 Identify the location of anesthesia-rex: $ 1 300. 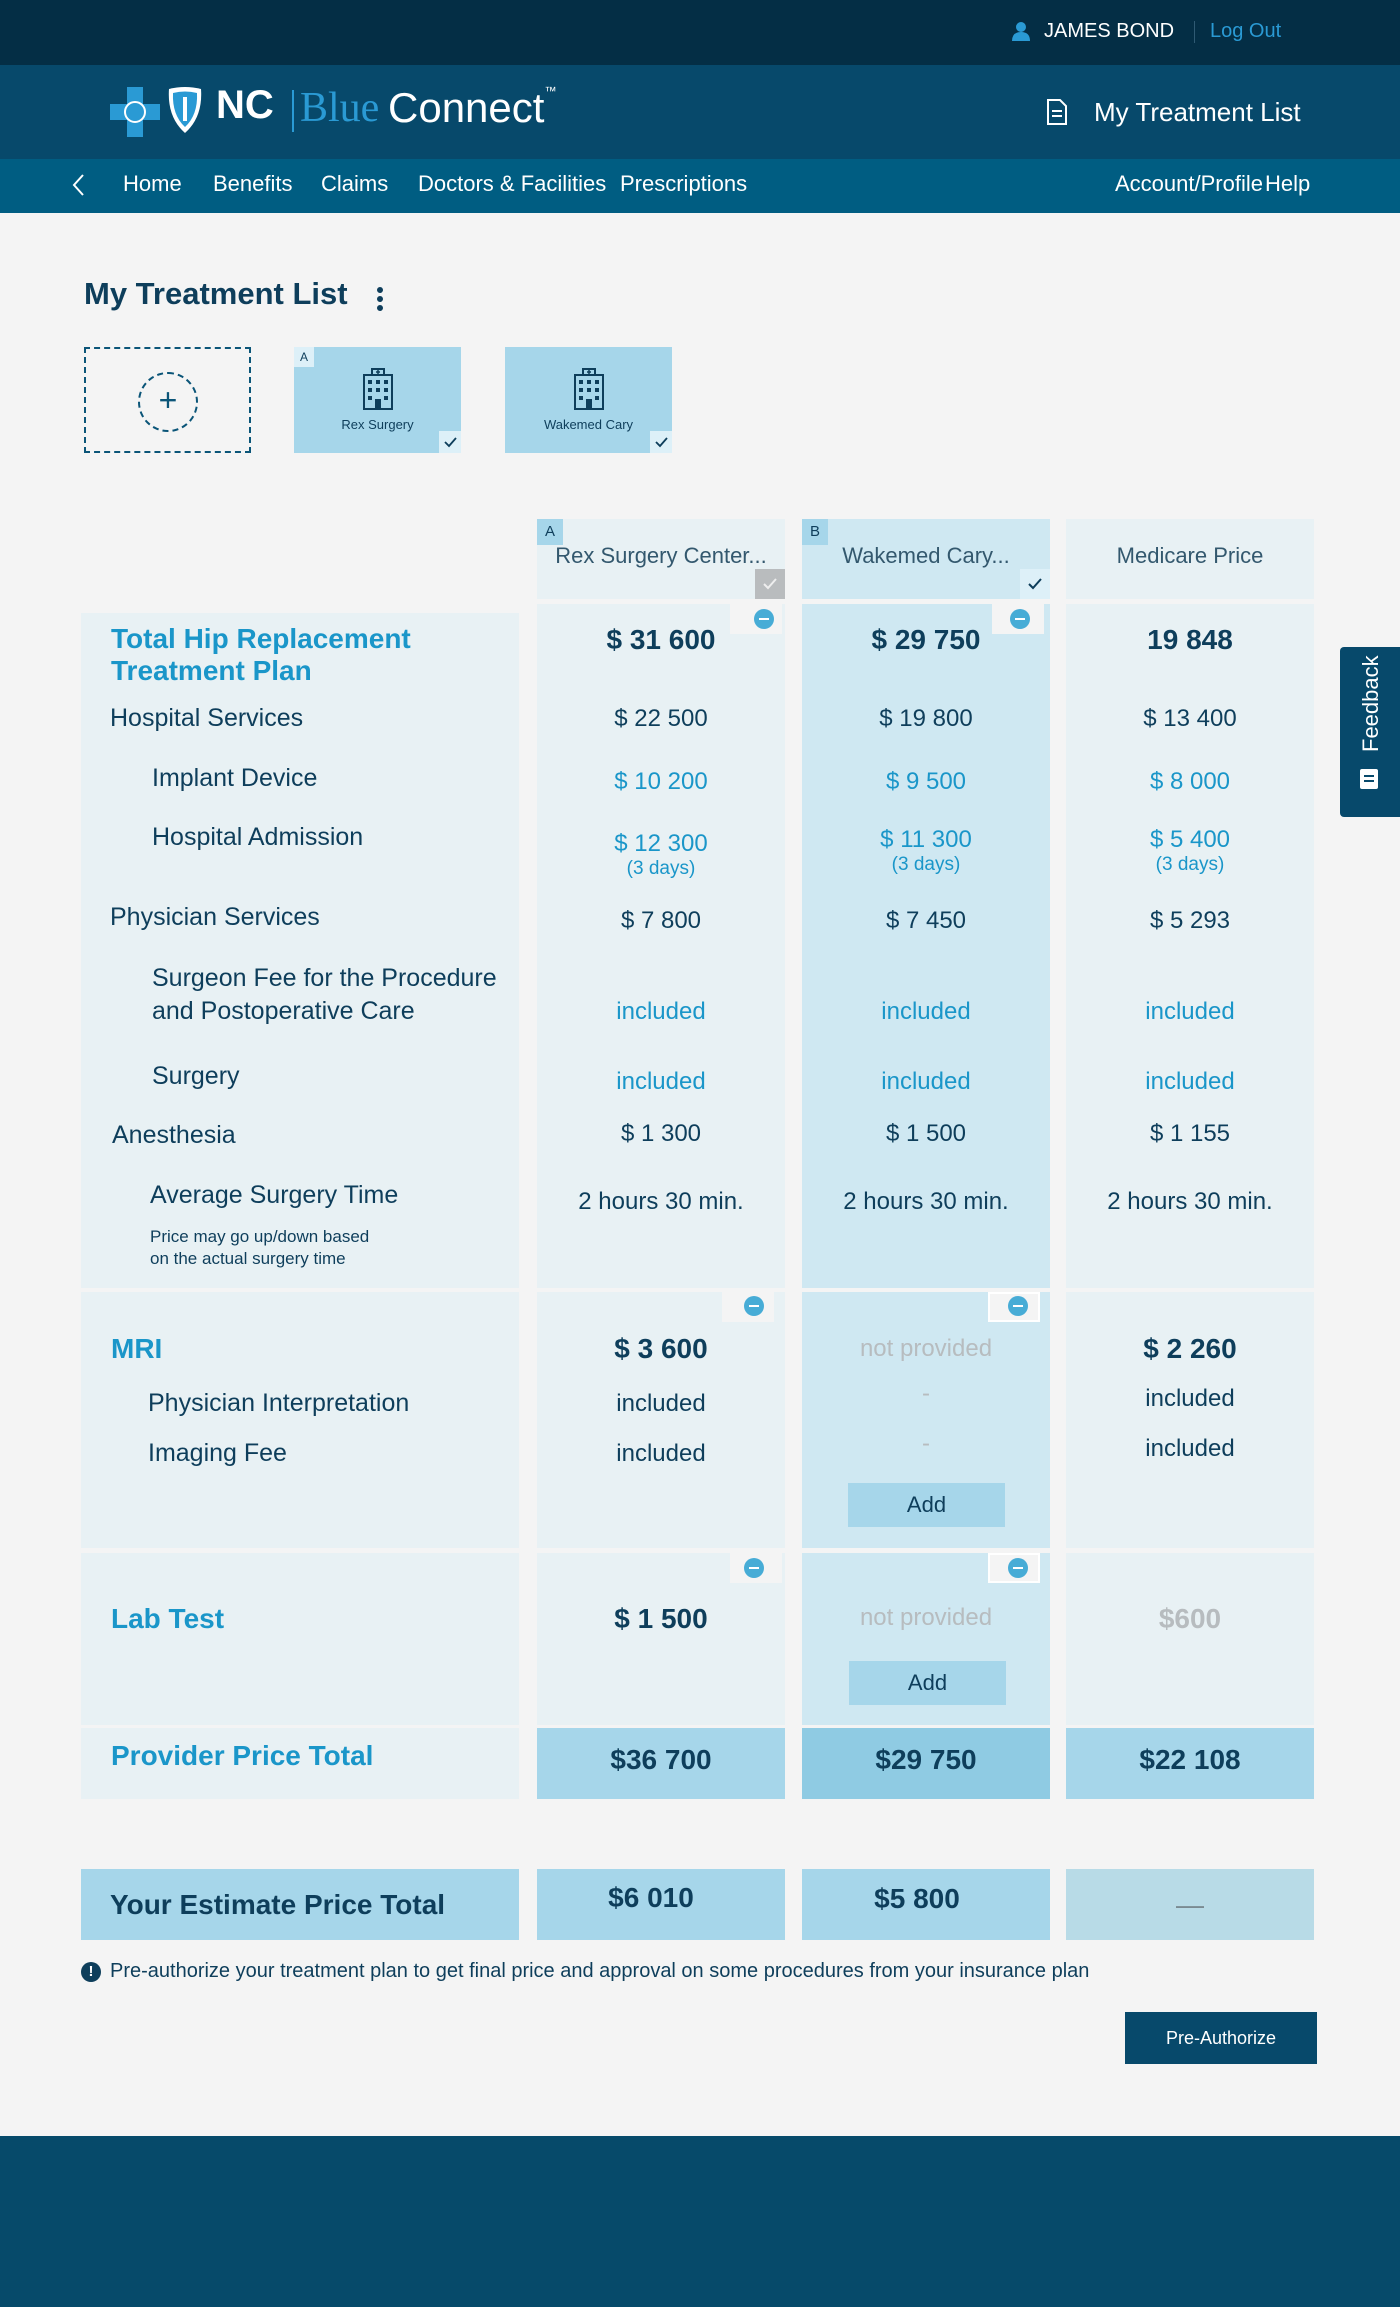
(661, 1133).